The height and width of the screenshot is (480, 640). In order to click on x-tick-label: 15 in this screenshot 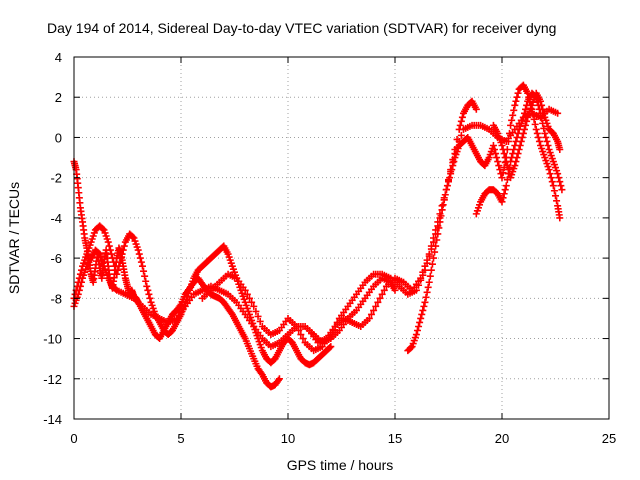, I will do `click(395, 438)`.